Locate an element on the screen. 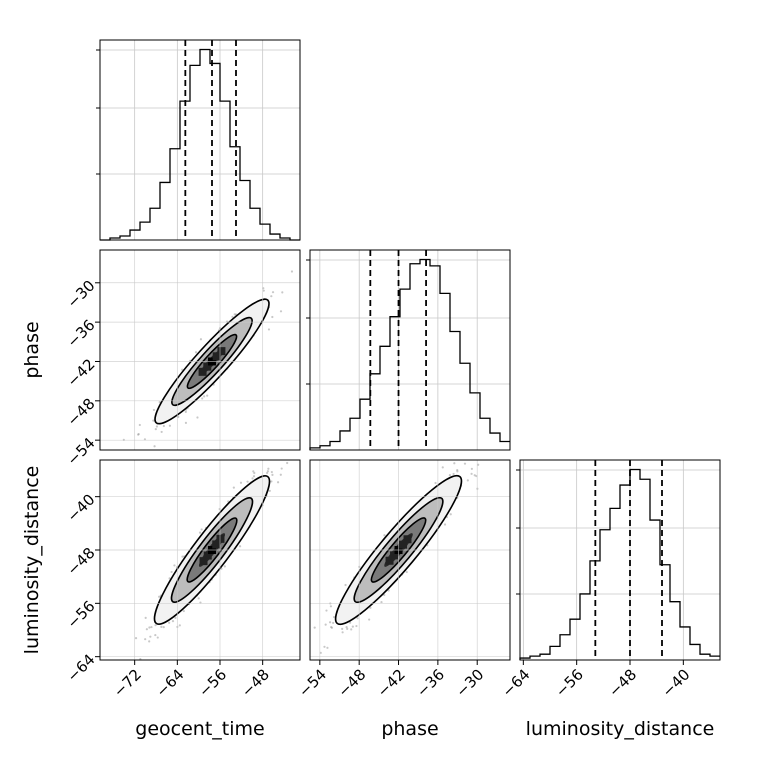 This screenshot has width=760, height=760. x-tick-label-luminosity_distance: −64 is located at coordinates (515, 683).